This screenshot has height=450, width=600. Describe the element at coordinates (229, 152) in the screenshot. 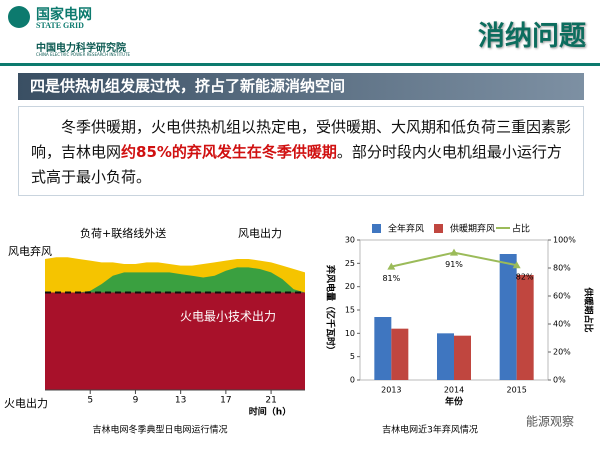

I see `highlight: 约85%的弃风发生在冬季供暖期` at that location.